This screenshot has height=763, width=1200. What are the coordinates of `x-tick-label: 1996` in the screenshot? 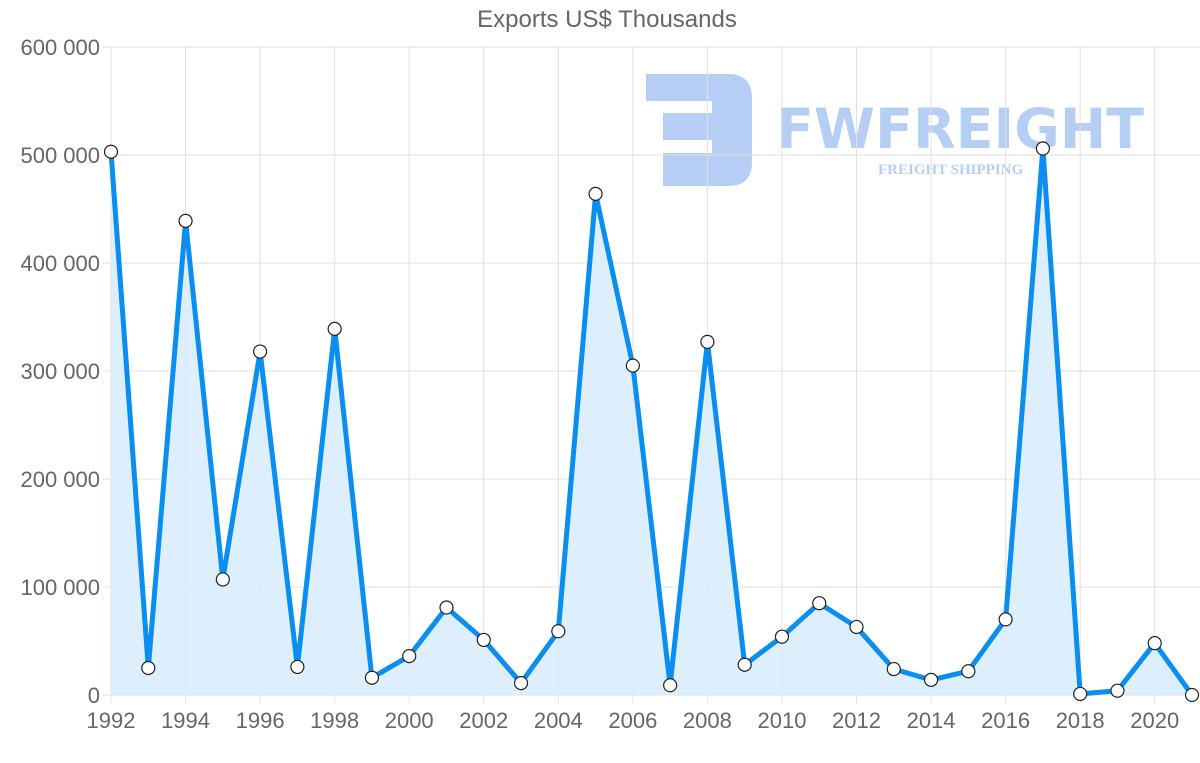 It's located at (260, 720).